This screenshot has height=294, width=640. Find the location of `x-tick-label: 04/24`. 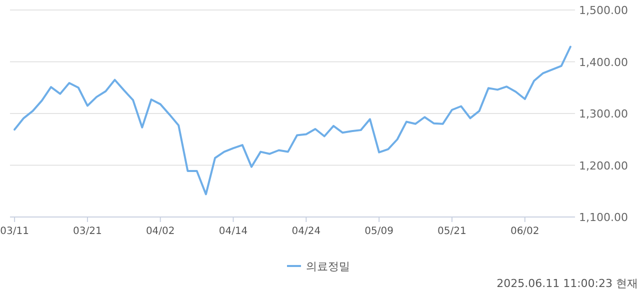

x-tick-label: 04/24 is located at coordinates (306, 231).